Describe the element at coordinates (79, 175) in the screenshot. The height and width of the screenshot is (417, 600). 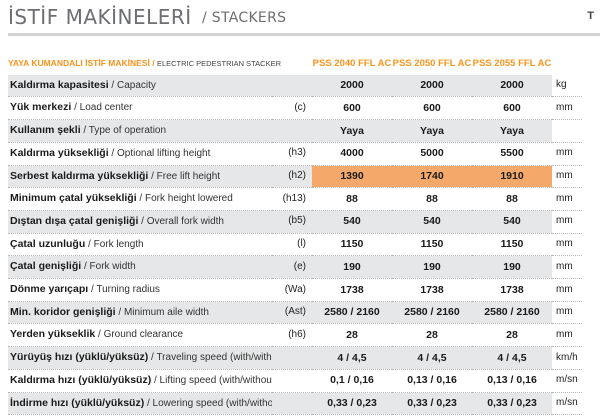
I see `spec-label-tr: Serbest kaldırma yüksekliği` at that location.